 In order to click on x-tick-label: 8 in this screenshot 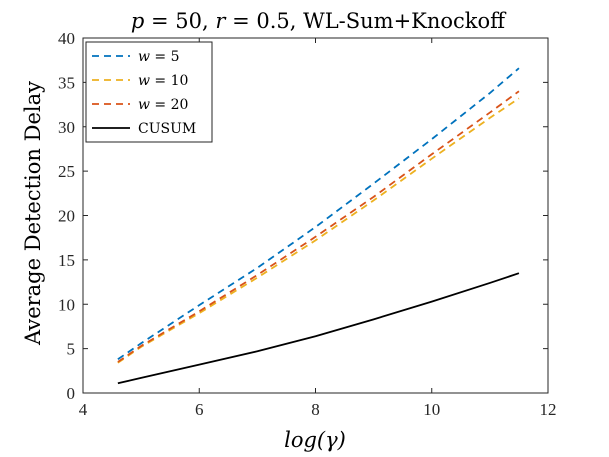, I will do `click(315, 409)`.